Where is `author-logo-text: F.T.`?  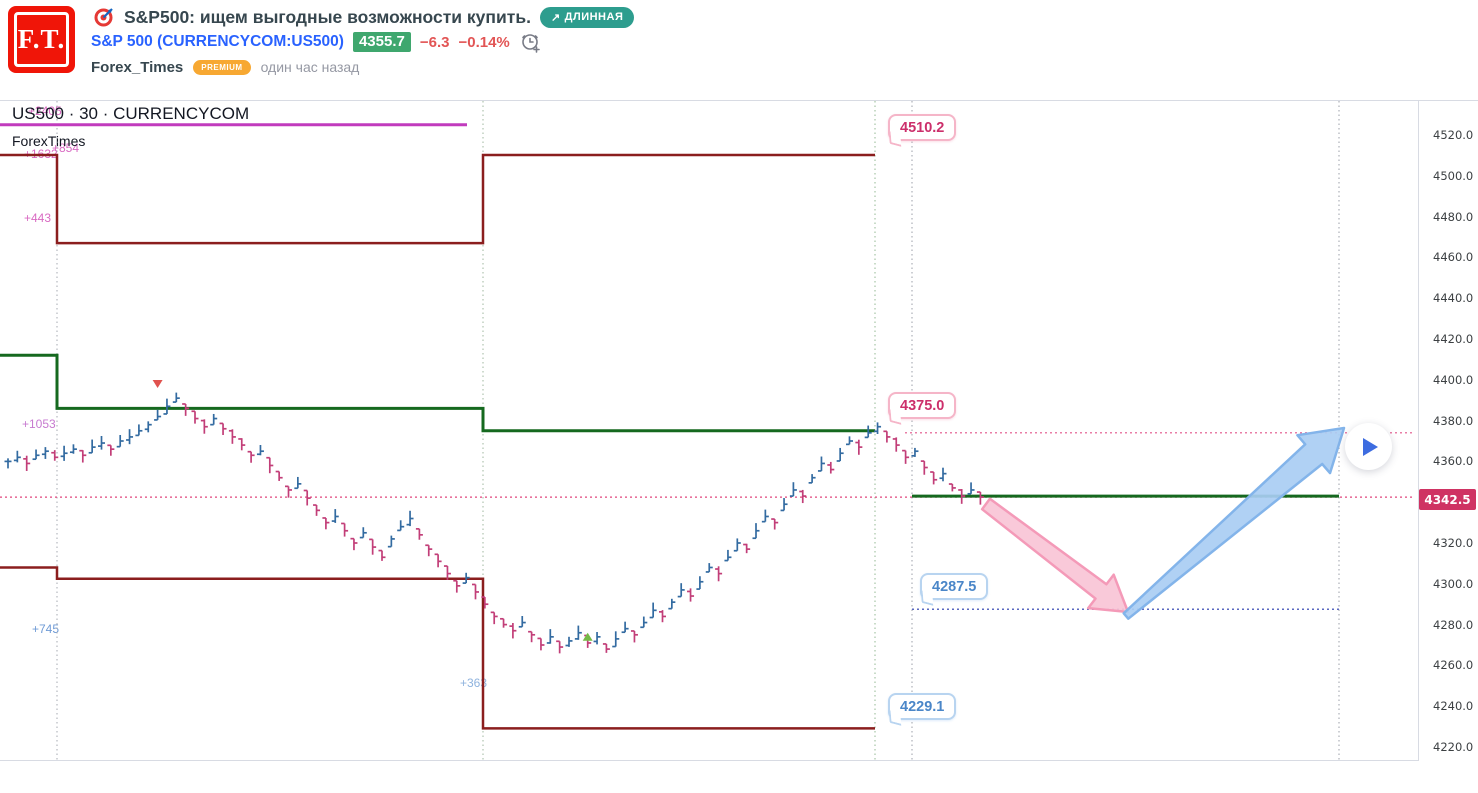
author-logo-text: F.T. is located at coordinates (41, 39).